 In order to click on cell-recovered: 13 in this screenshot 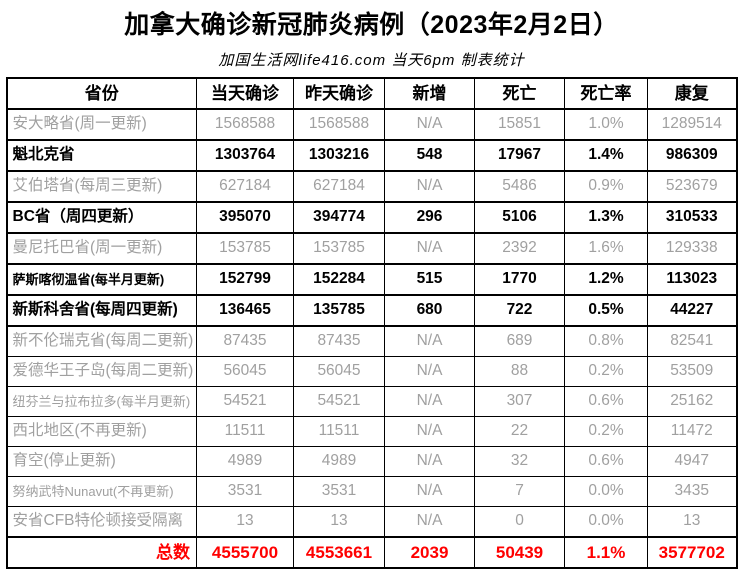, I will do `click(692, 522)`.